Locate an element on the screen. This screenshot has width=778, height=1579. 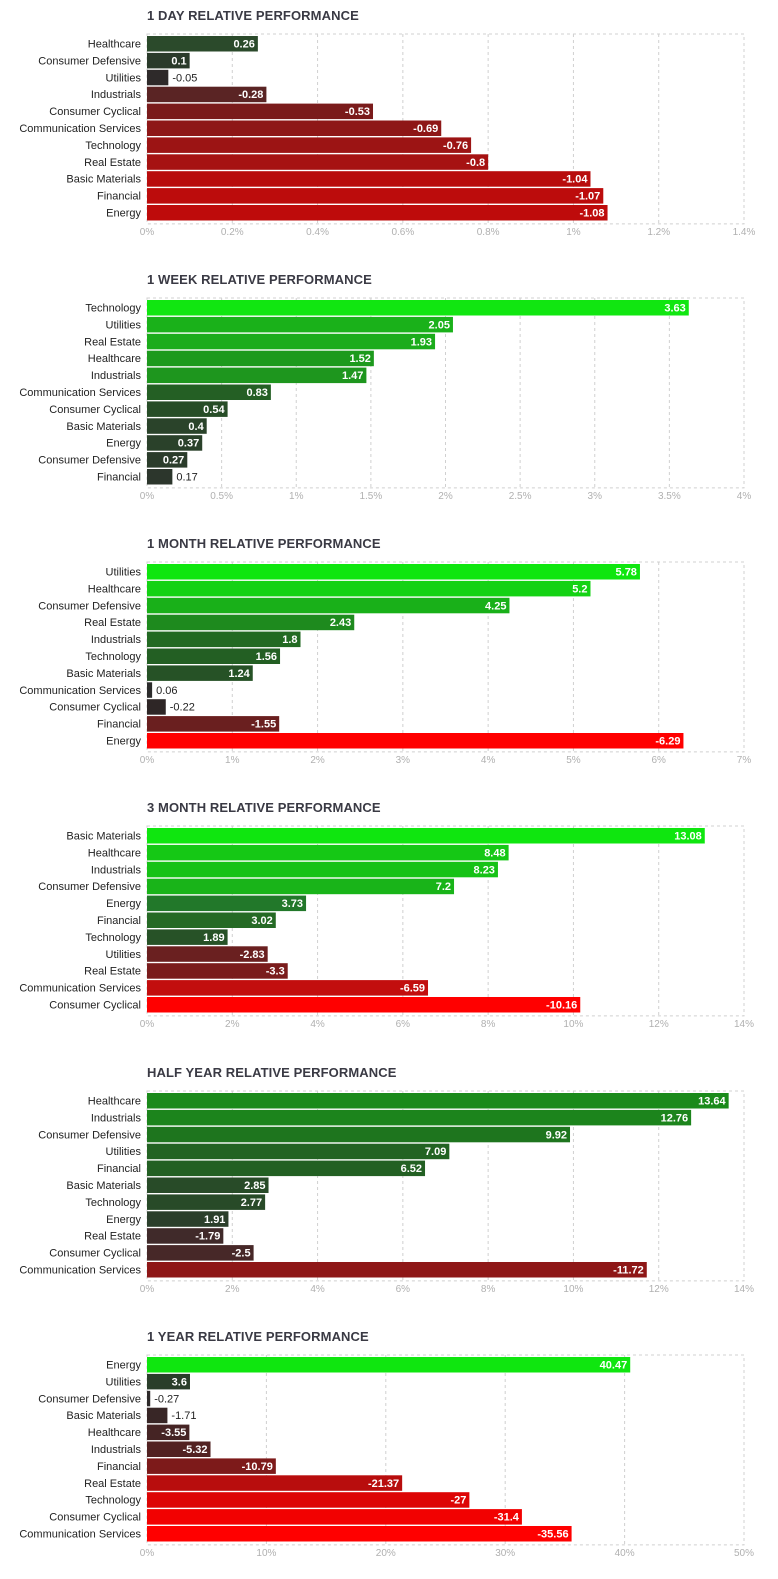
value-label: -3.3 is located at coordinates (275, 972).